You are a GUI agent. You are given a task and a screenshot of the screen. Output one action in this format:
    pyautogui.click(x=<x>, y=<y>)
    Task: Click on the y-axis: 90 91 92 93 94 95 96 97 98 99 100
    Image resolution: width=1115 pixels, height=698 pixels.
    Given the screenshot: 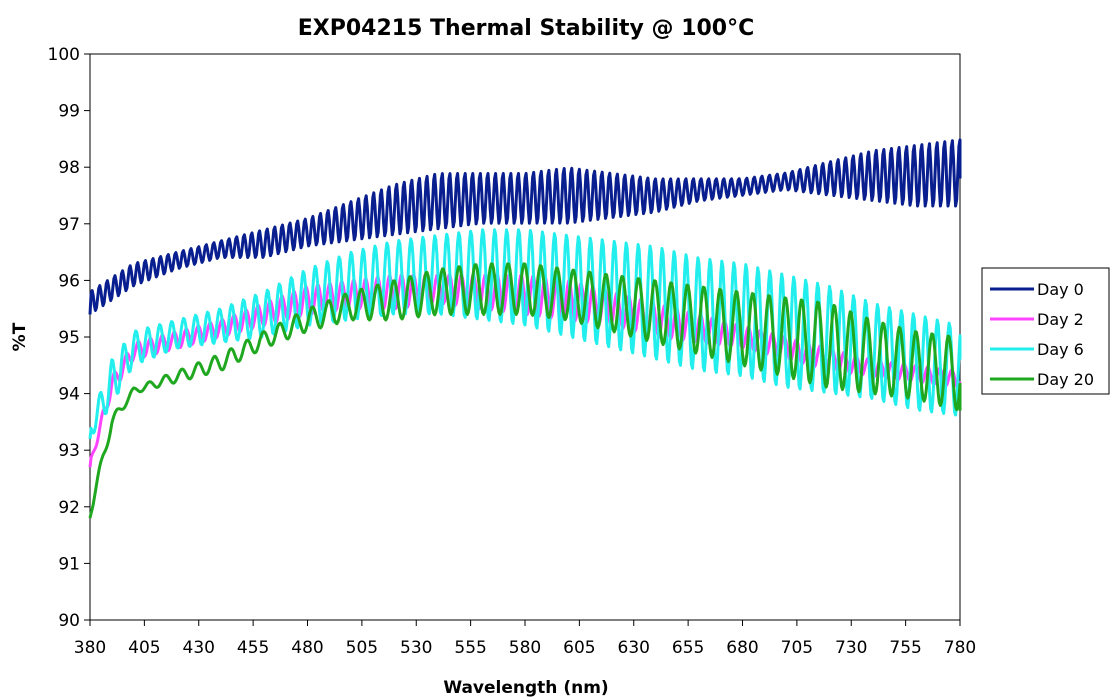 What is the action you would take?
    pyautogui.click(x=69, y=338)
    